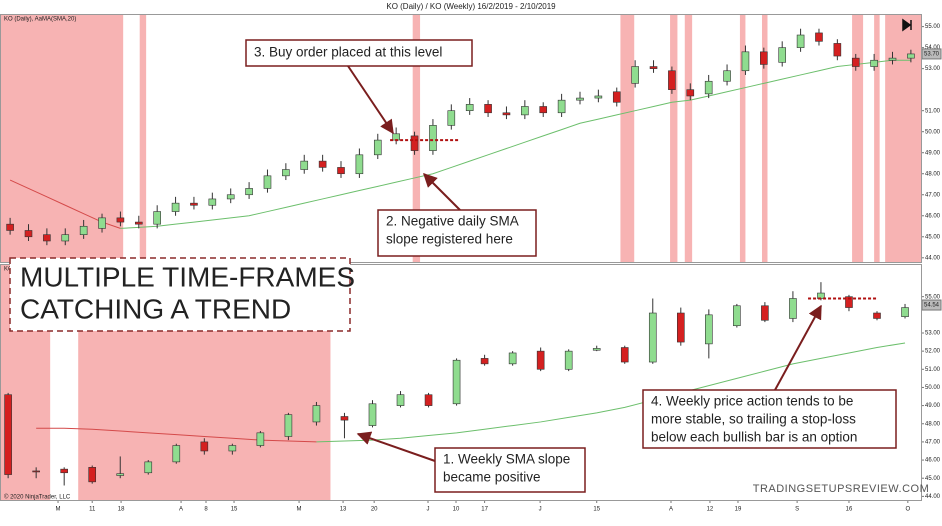 The image size is (942, 526). What do you see at coordinates (753, 419) in the screenshot?
I see `annotation-text: more stable, so trailing a stop-loss` at bounding box center [753, 419].